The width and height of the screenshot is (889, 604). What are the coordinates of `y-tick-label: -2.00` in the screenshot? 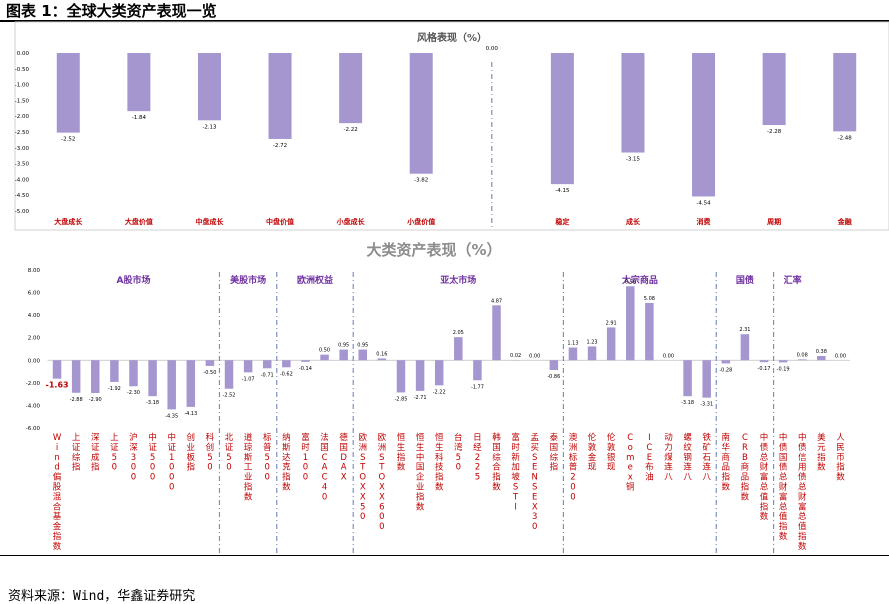 It's located at (33, 384).